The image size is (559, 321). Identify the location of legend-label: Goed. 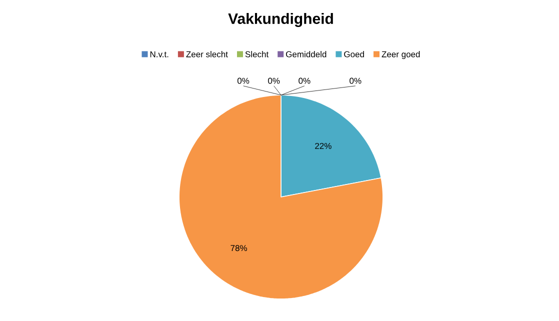
(354, 54).